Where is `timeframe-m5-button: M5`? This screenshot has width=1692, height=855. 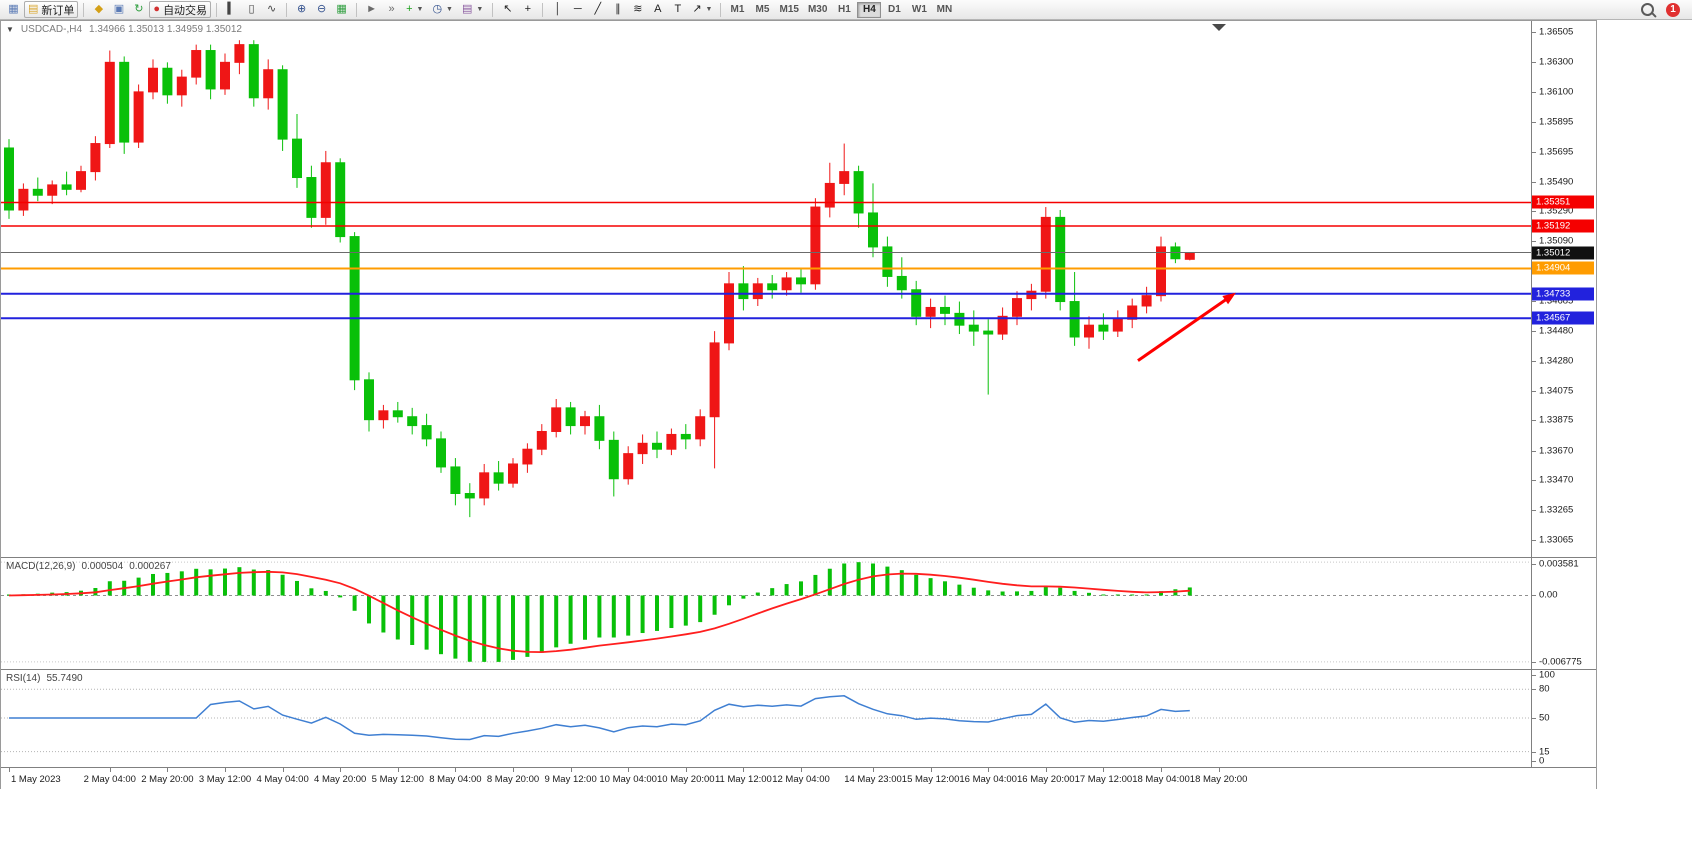 timeframe-m5-button: M5 is located at coordinates (762, 10).